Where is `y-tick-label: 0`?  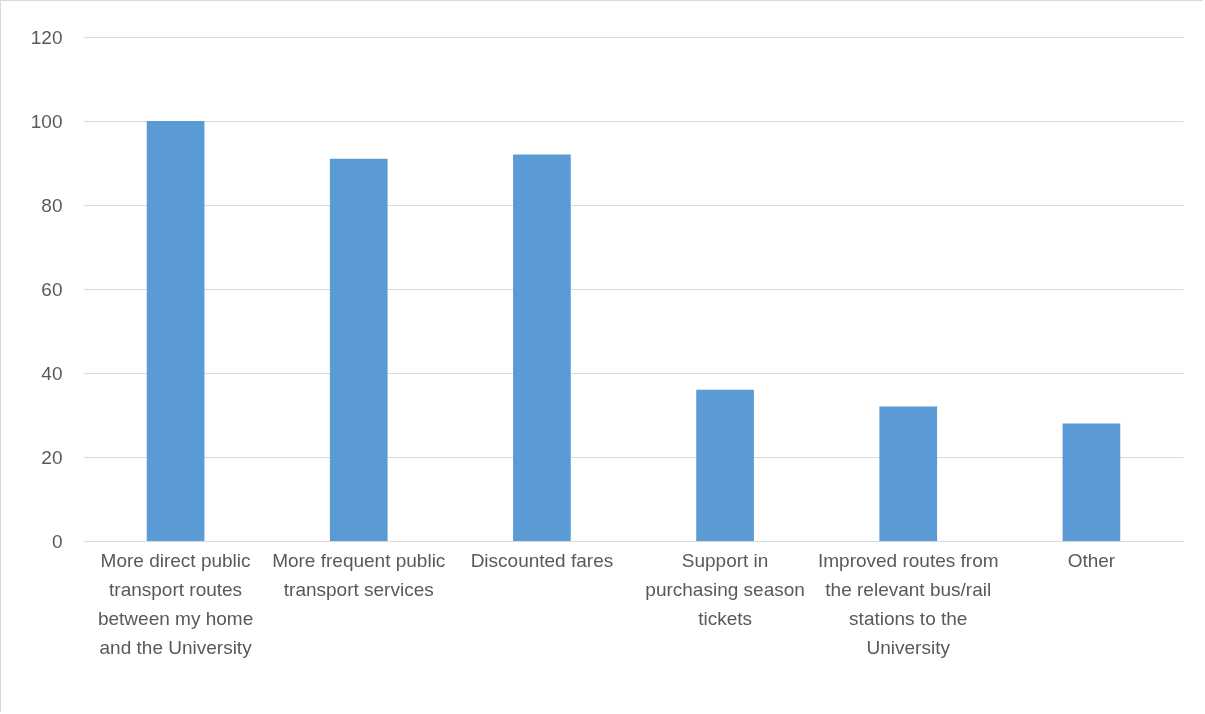 y-tick-label: 0 is located at coordinates (57, 541).